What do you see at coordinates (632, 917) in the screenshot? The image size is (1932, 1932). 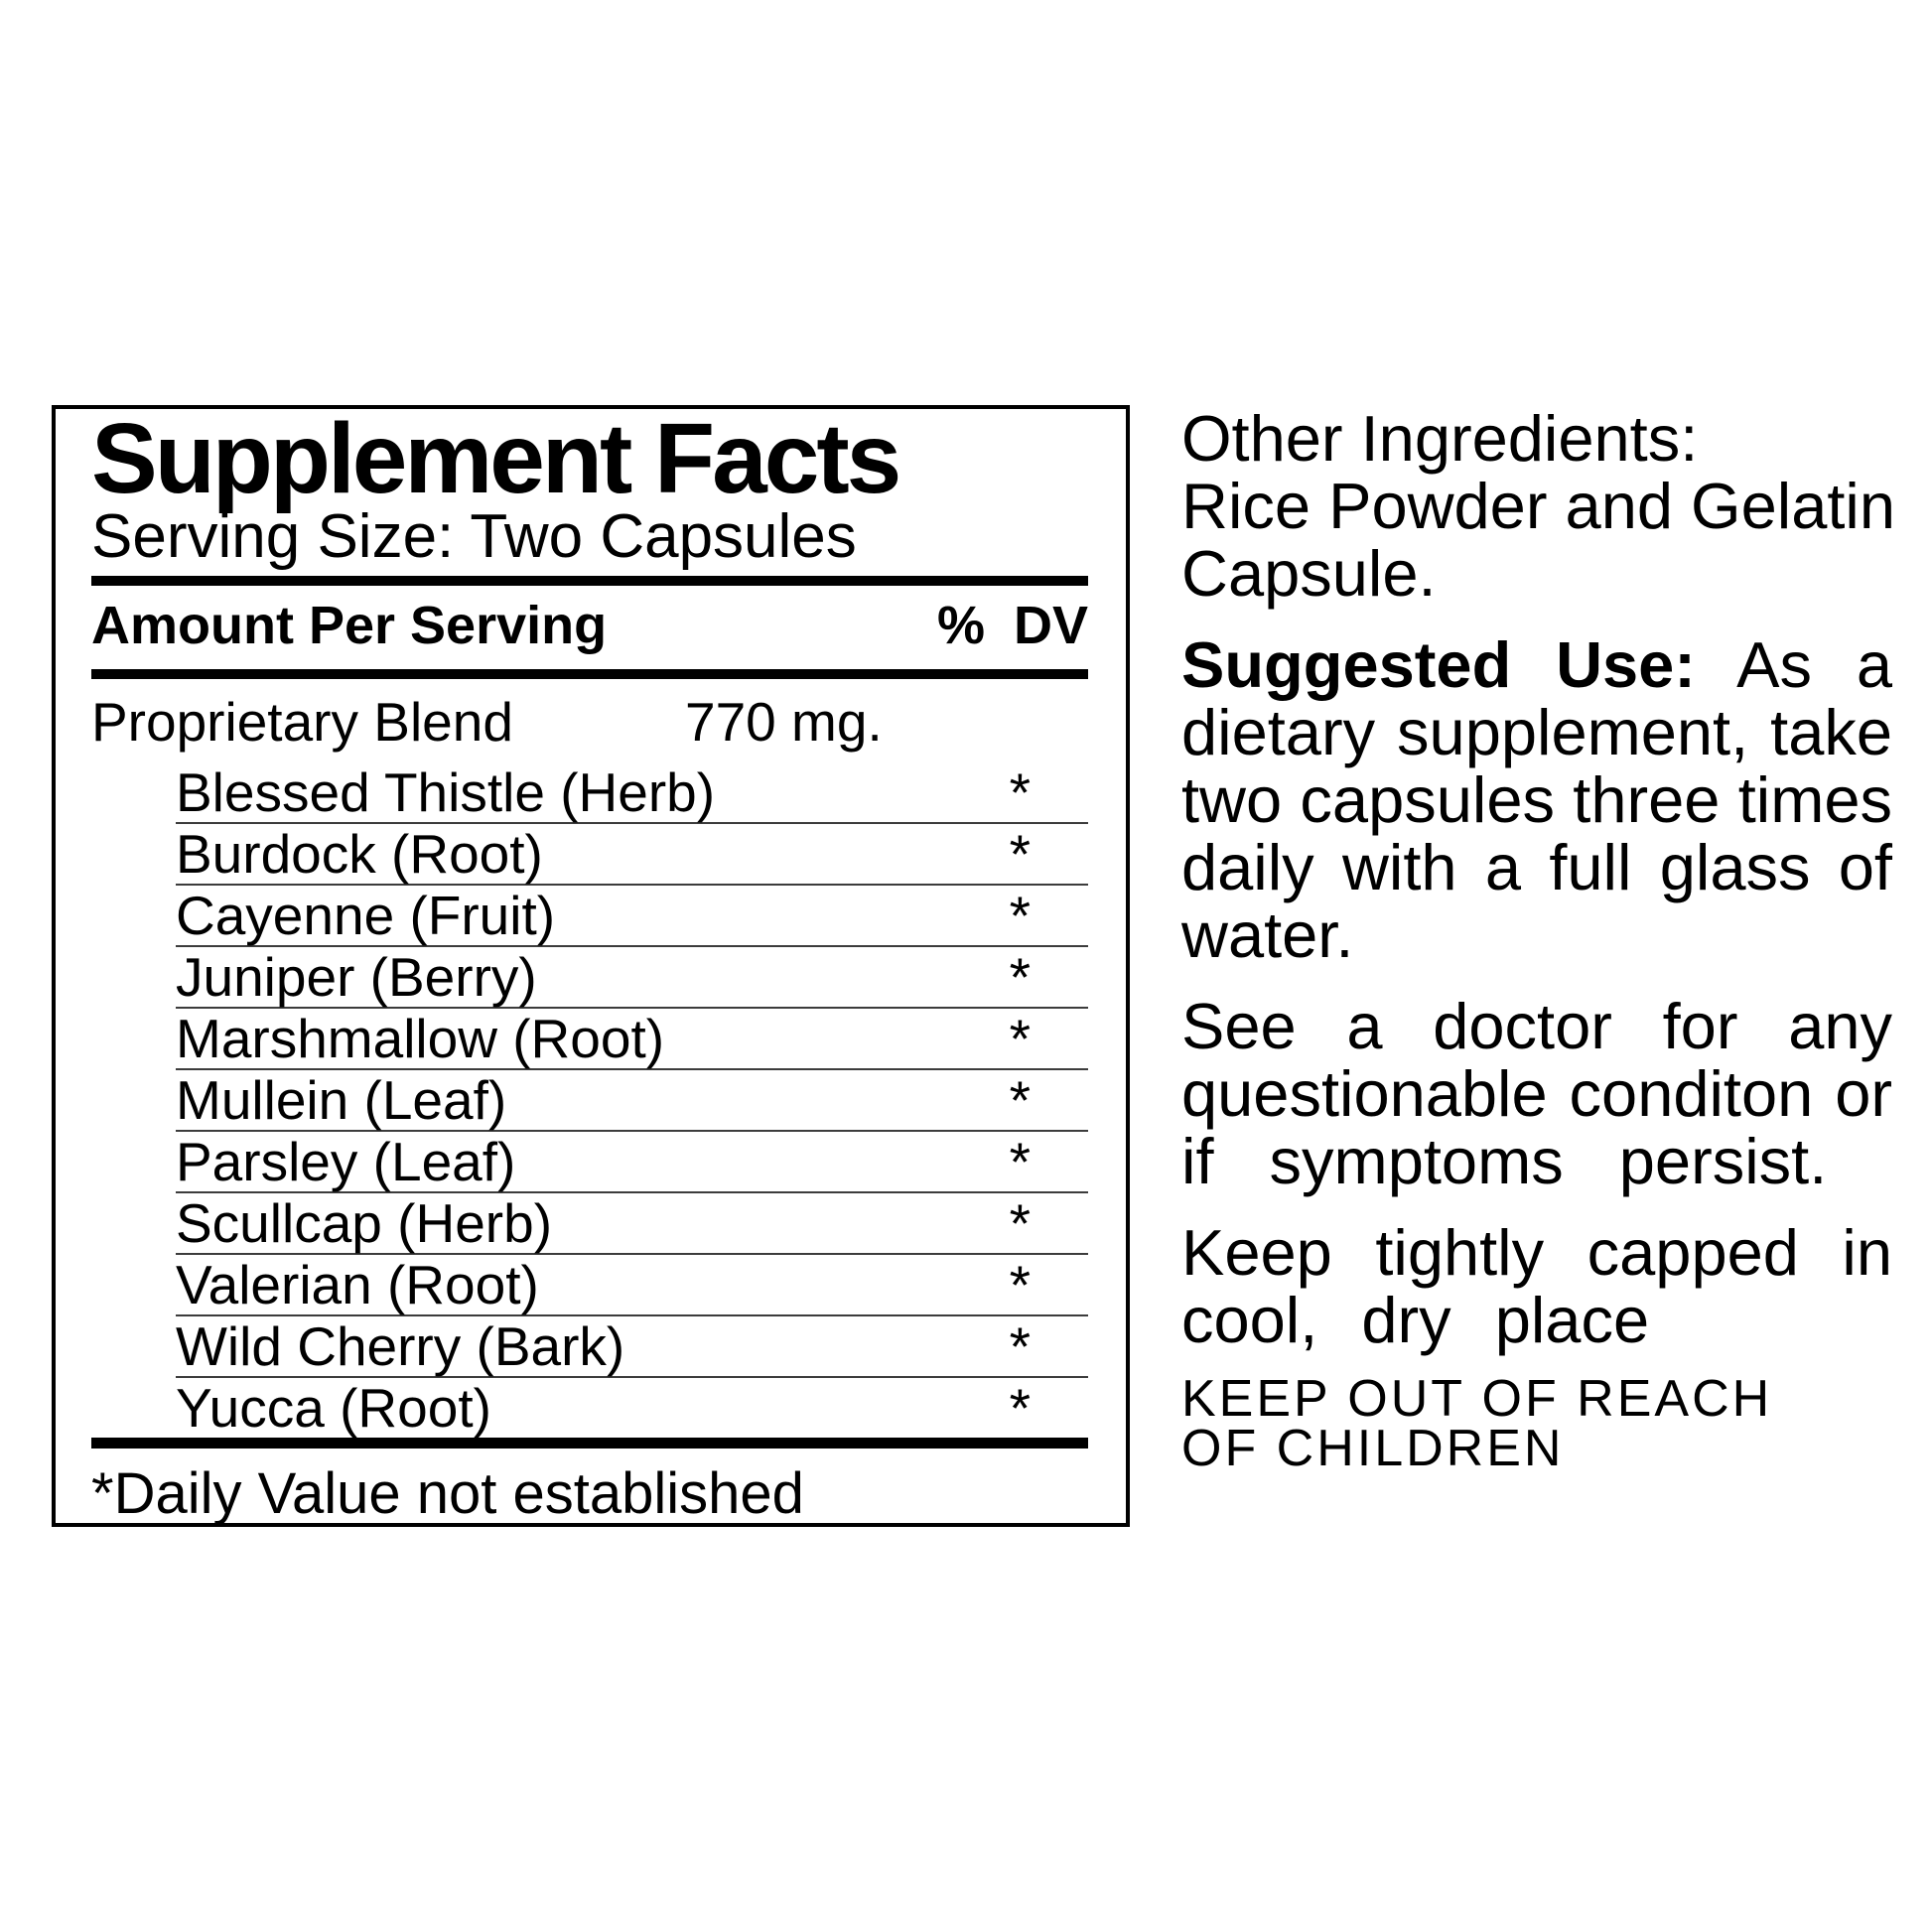 I see `table-row: Cayenne (Fruit) *` at bounding box center [632, 917].